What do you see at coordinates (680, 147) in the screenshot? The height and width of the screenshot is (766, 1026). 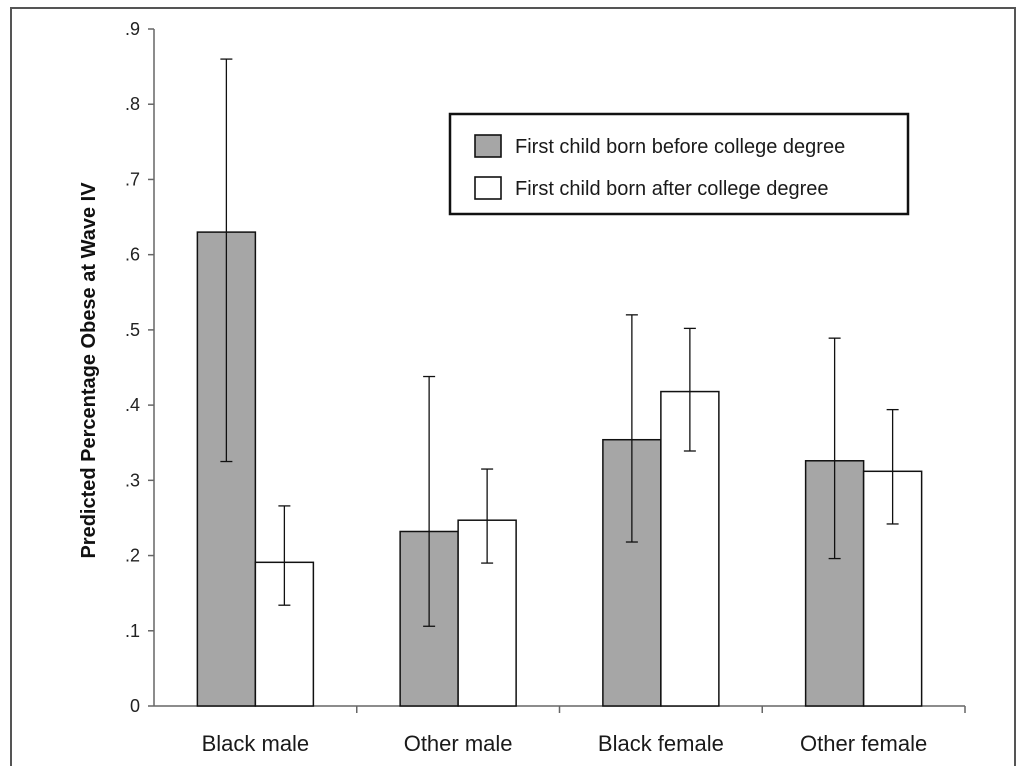 I see `legend-label-before: First child born before college degree` at bounding box center [680, 147].